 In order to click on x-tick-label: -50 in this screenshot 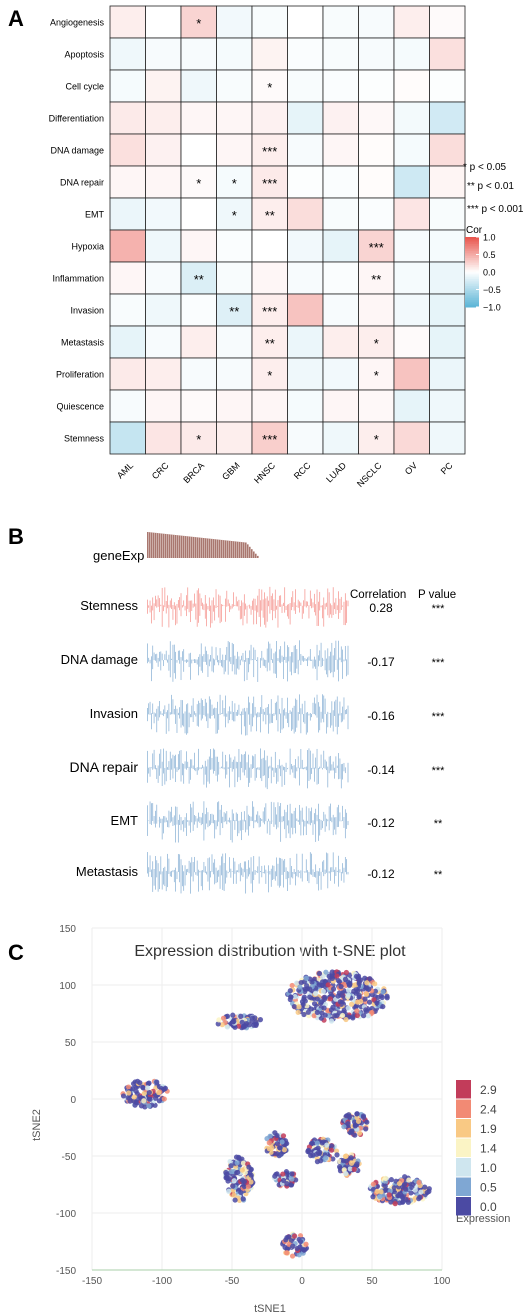, I will do `click(232, 1281)`.